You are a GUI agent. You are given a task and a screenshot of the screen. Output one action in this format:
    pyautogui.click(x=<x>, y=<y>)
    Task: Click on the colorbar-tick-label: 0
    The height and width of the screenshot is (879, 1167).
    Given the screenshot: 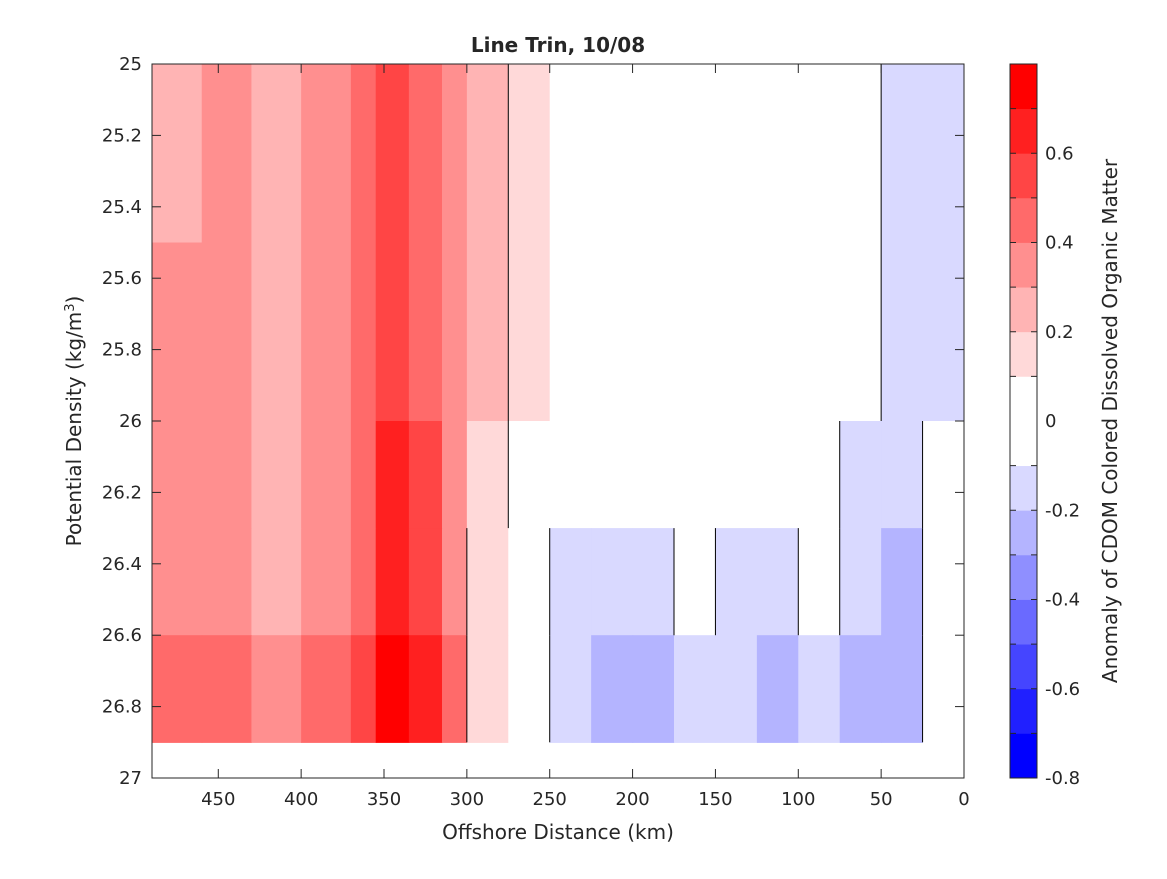 What is the action you would take?
    pyautogui.click(x=1050, y=421)
    